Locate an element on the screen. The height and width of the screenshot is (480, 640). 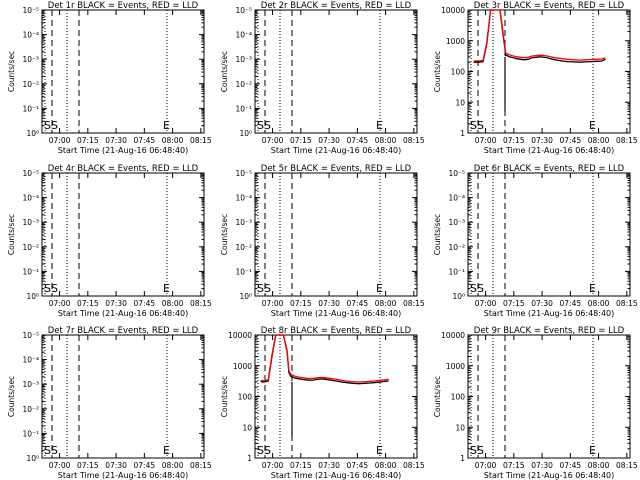
y-tick-label: 10 is located at coordinates (460, 102).